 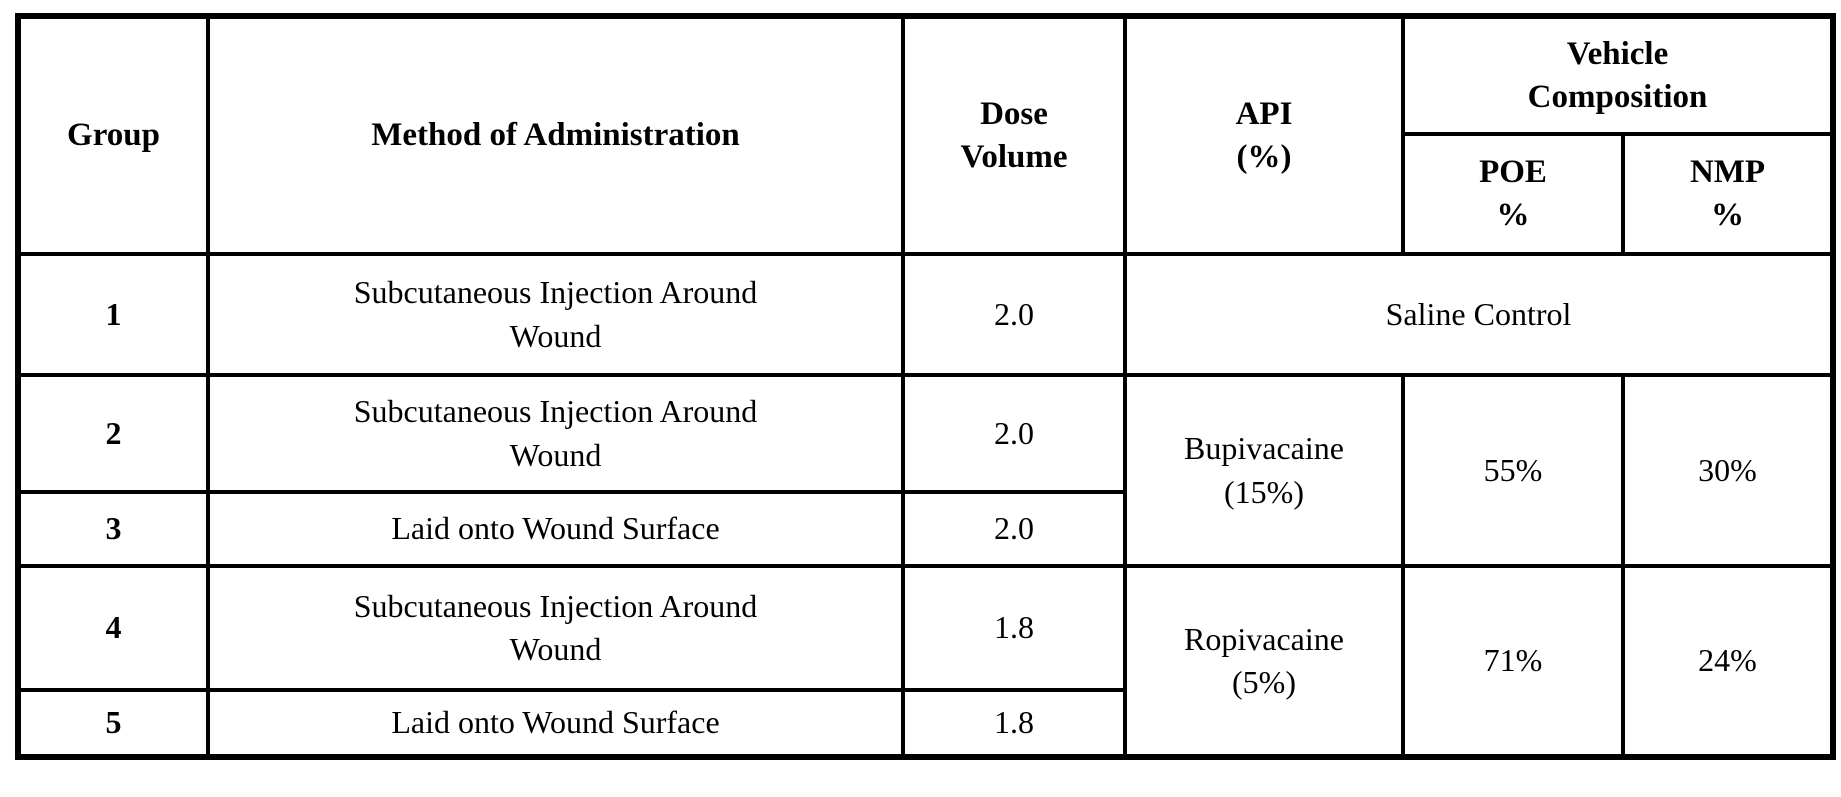 What do you see at coordinates (1264, 661) in the screenshot?
I see `api-cell-ropivacaine: Ropivacaine (5%)` at bounding box center [1264, 661].